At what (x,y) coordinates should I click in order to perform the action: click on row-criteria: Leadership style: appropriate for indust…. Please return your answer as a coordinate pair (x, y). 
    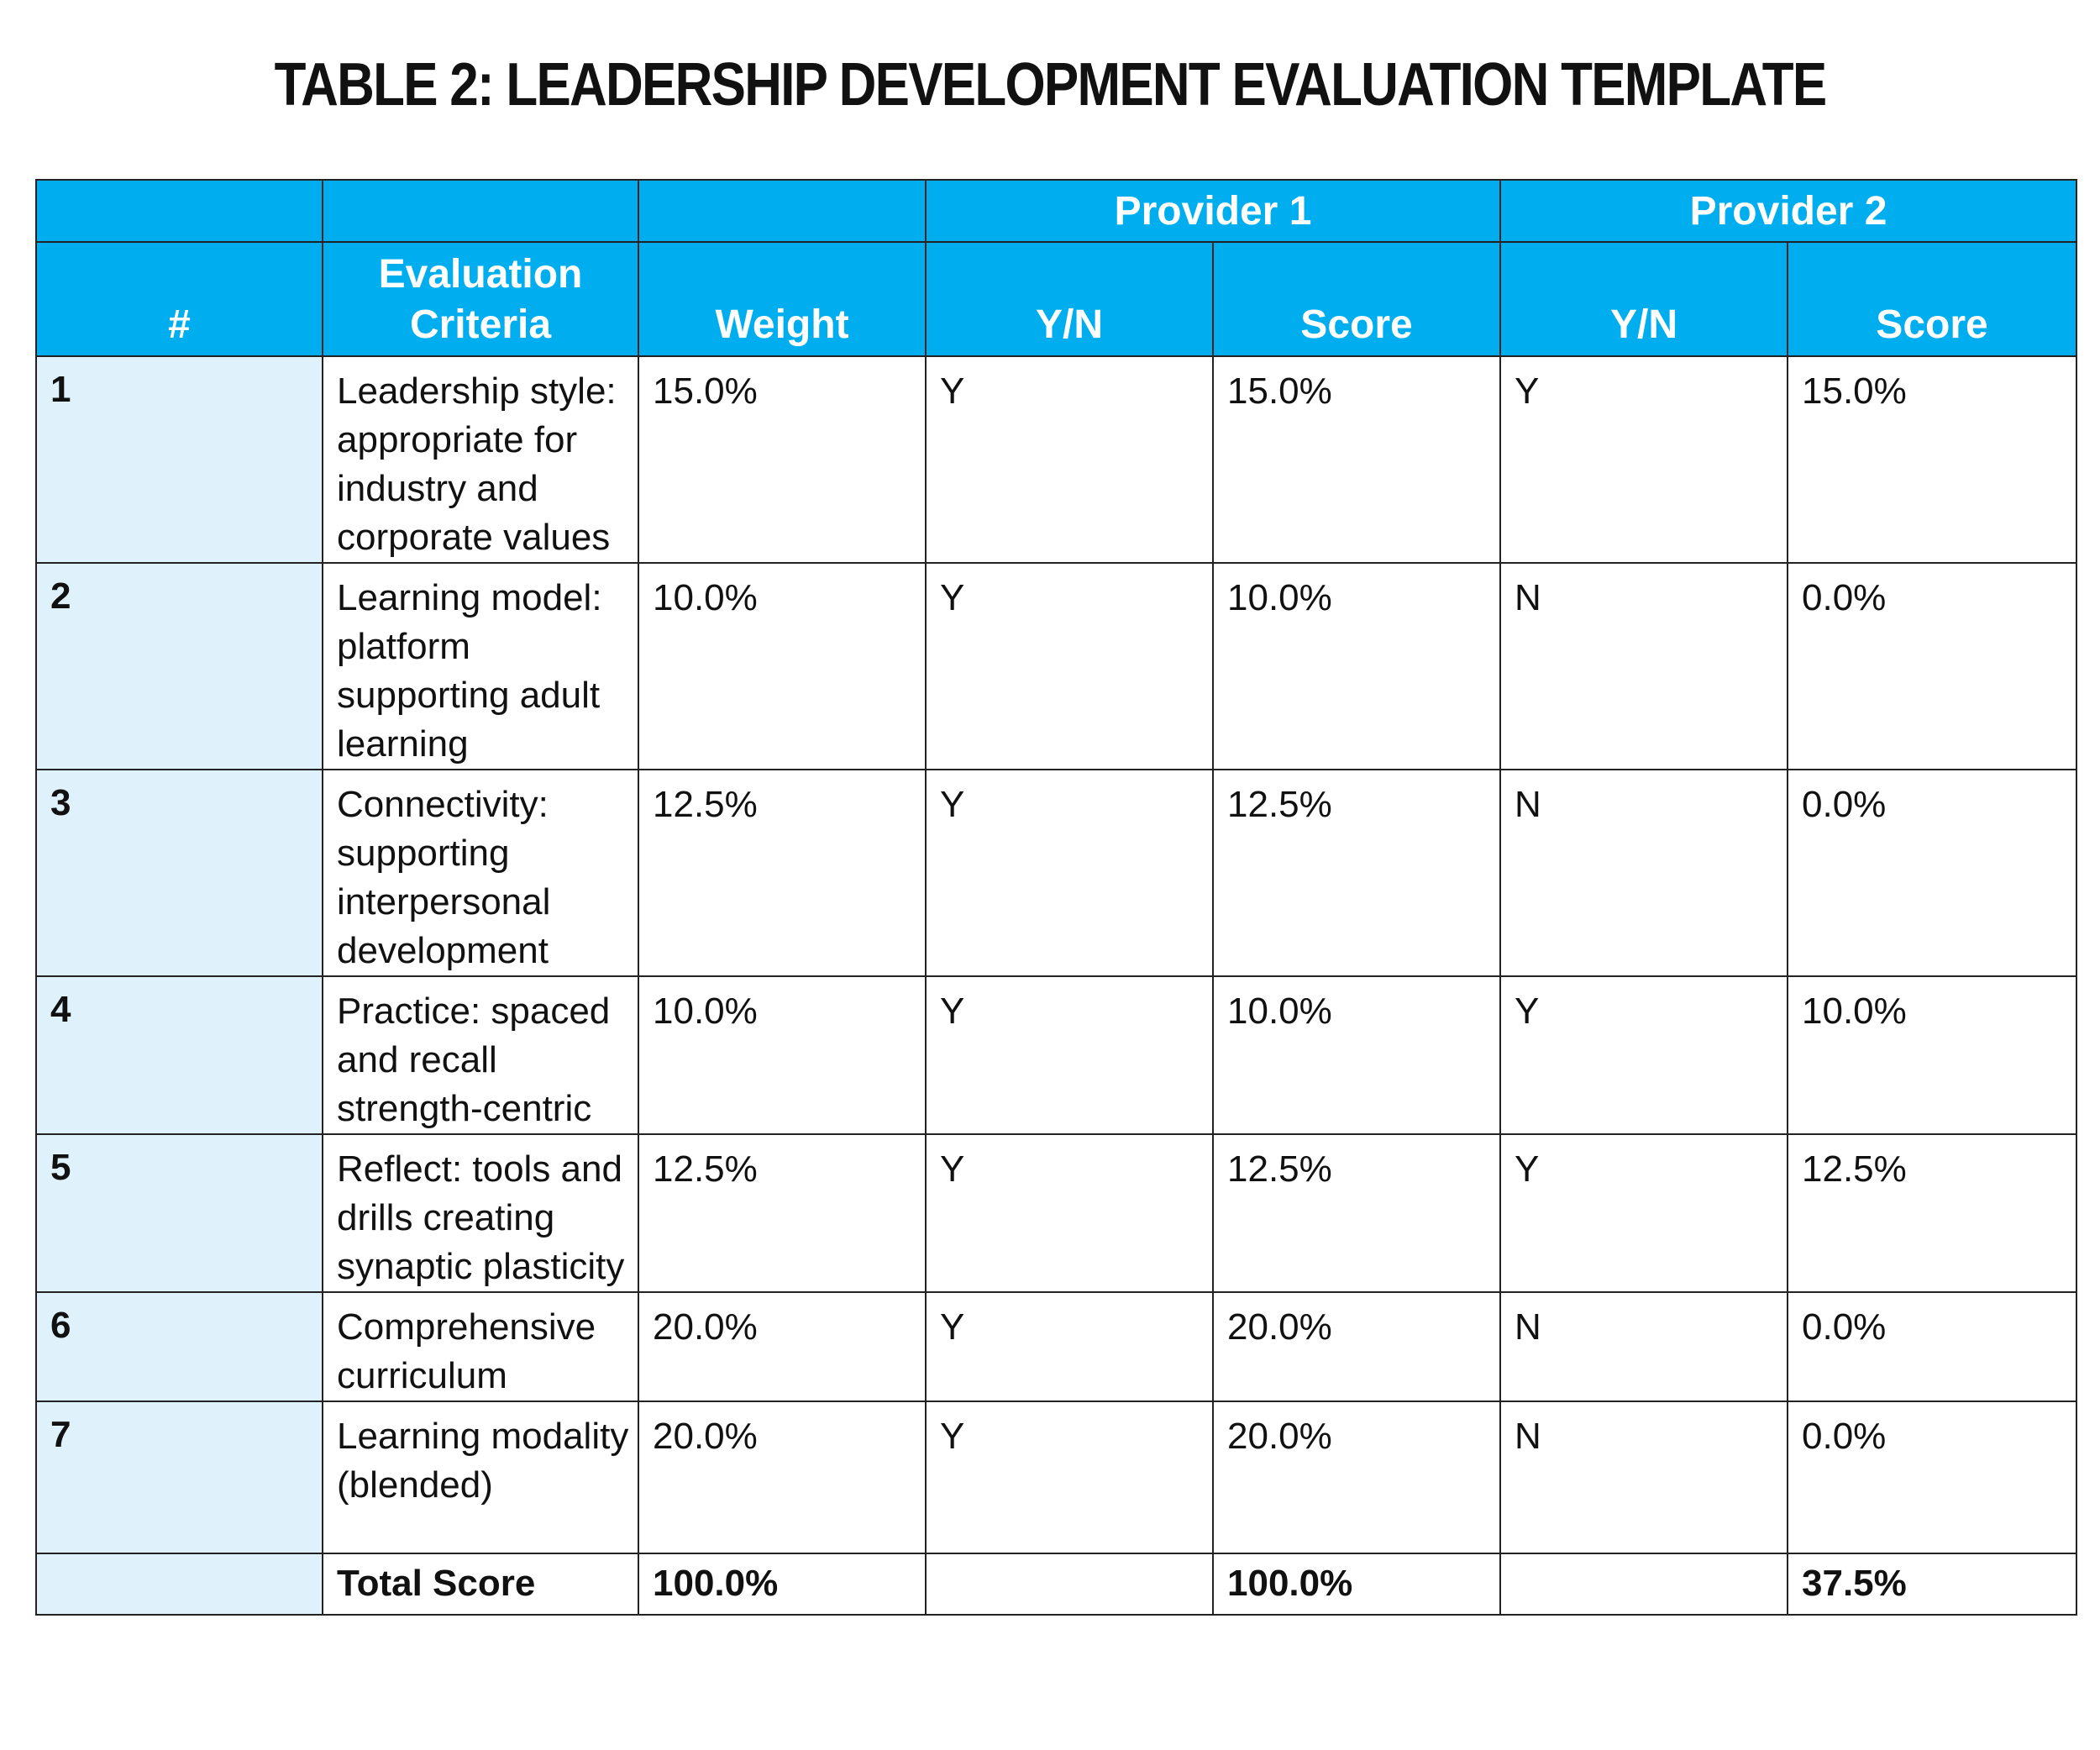
    Looking at the image, I should click on (480, 460).